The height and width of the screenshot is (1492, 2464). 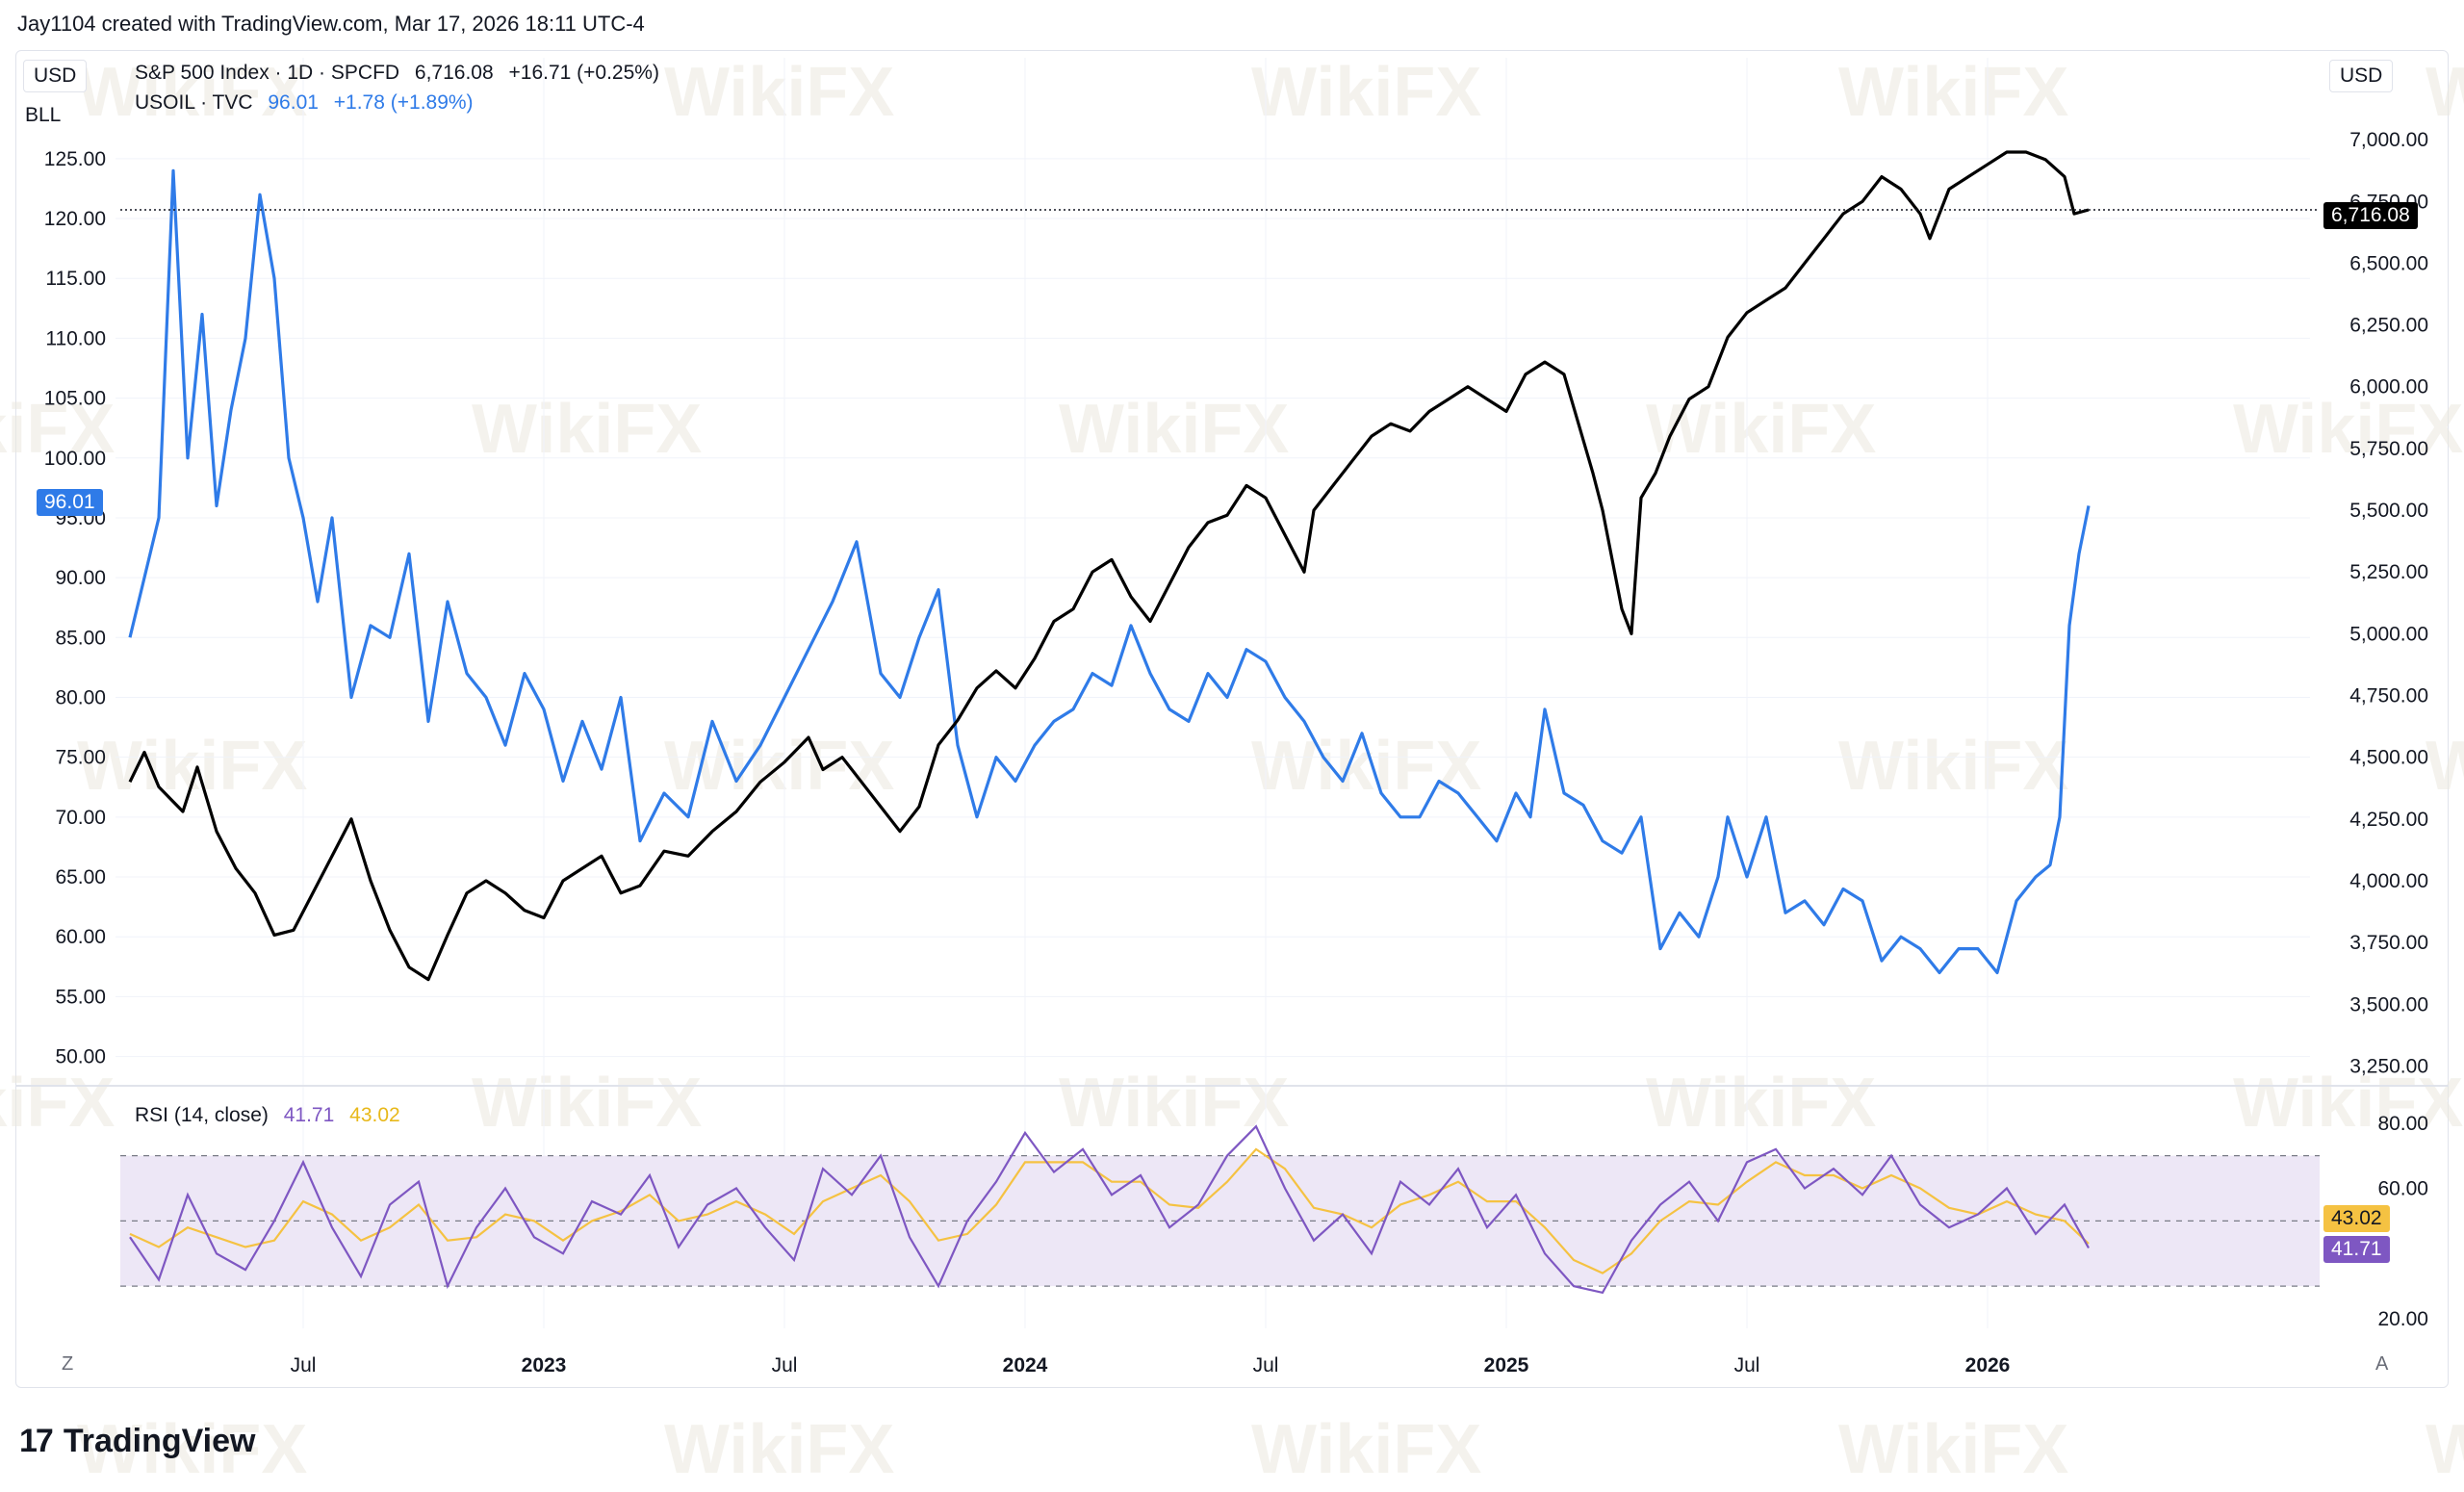 What do you see at coordinates (403, 102) in the screenshot?
I see `oil-legend-change: +1.78 (+1.89%)` at bounding box center [403, 102].